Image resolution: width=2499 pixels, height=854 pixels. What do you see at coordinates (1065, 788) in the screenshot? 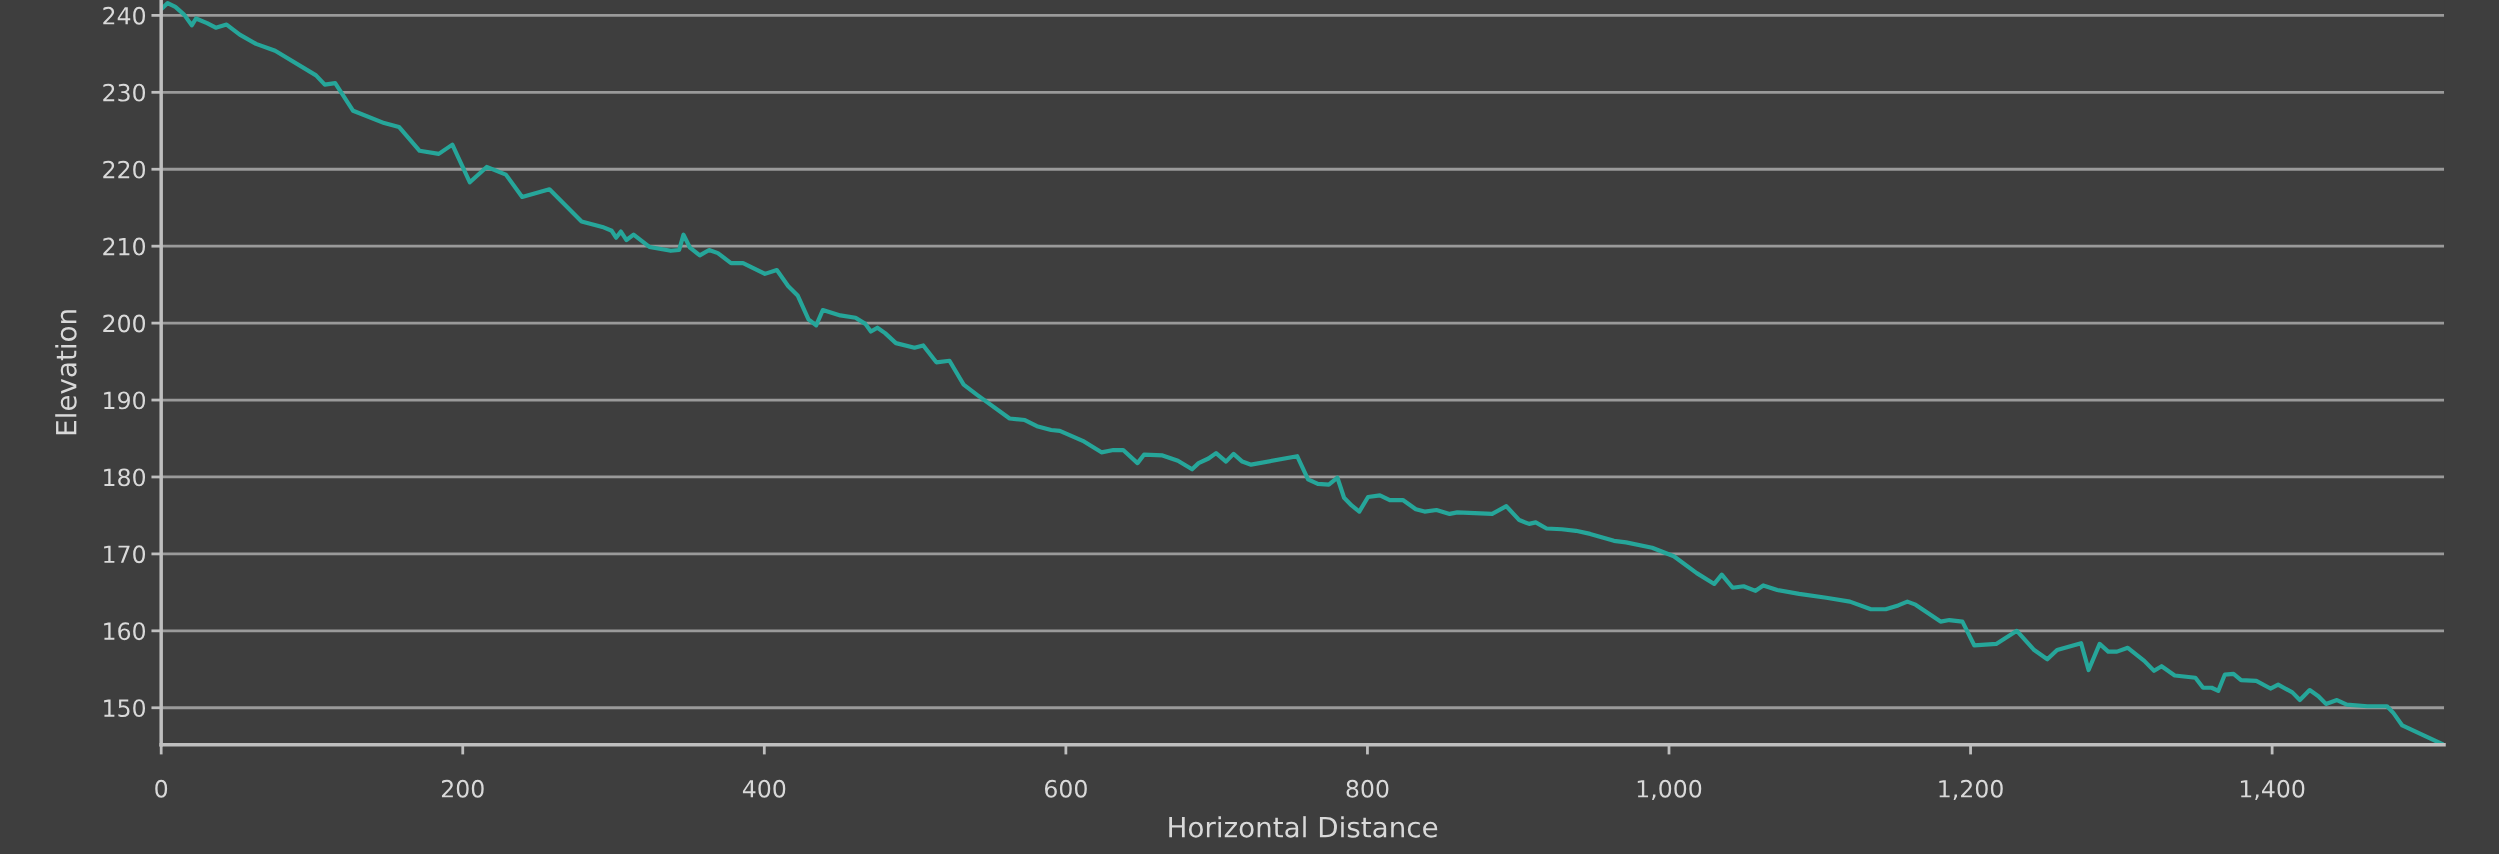
I see `x-tick-label: 600` at bounding box center [1065, 788].